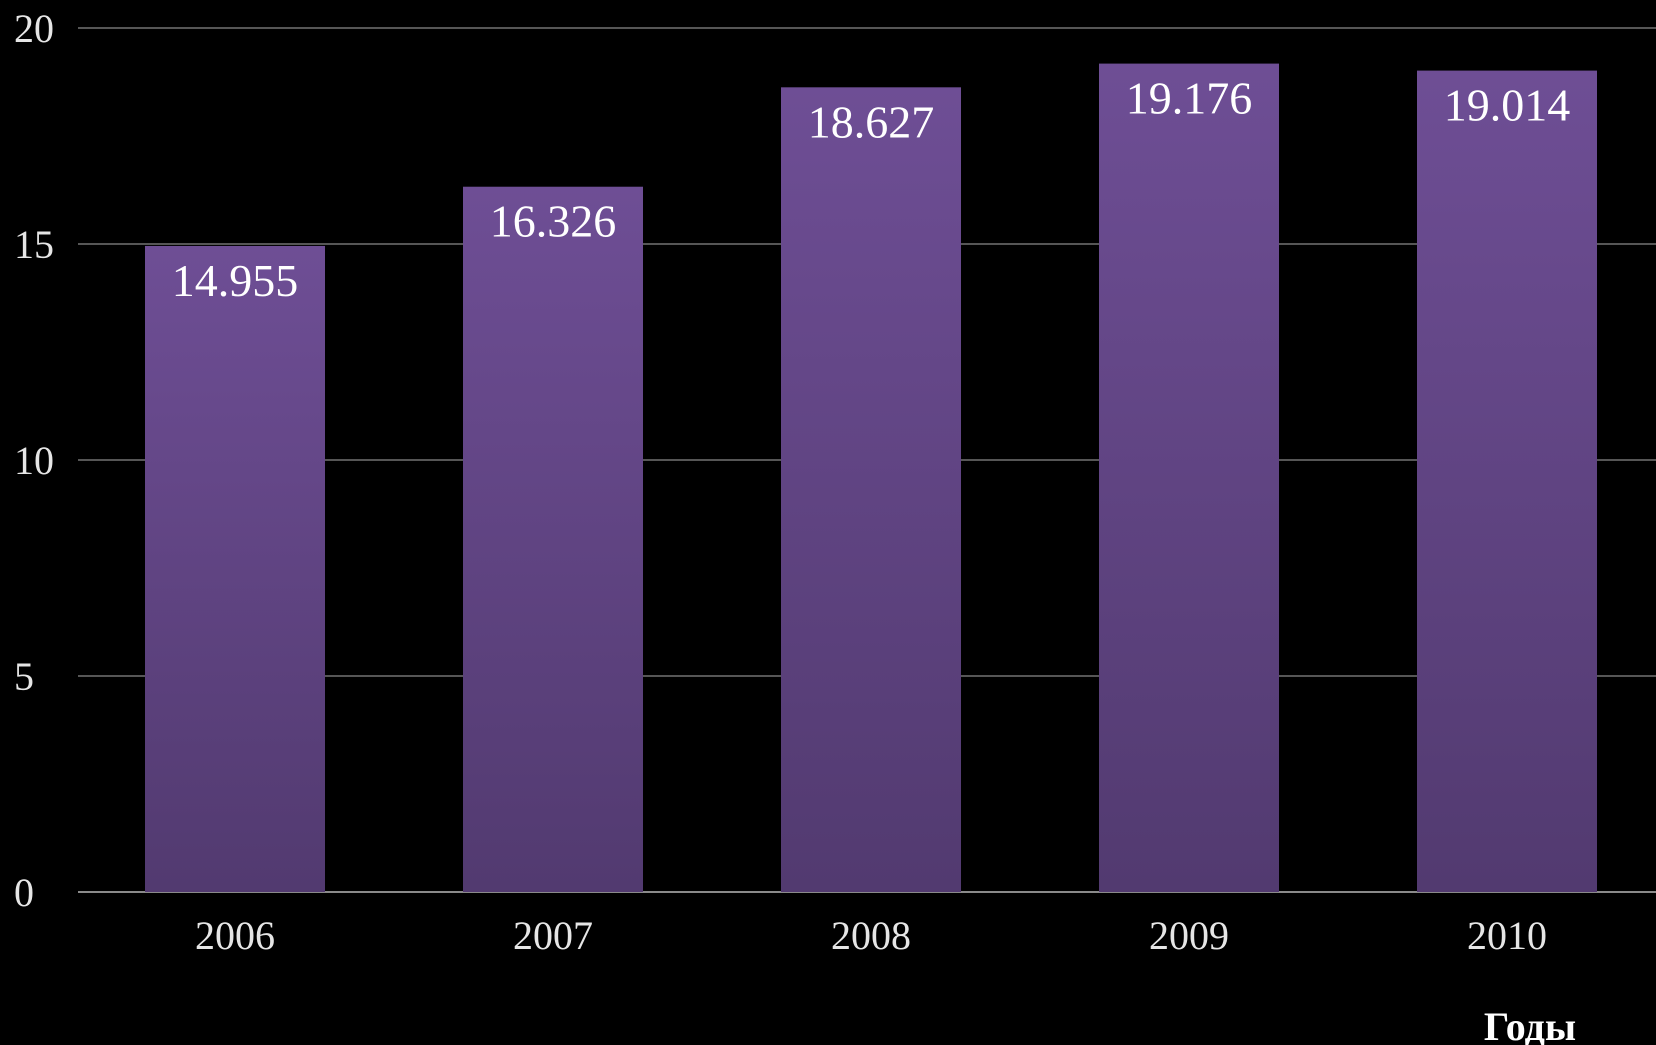 The image size is (1656, 1045). What do you see at coordinates (235, 280) in the screenshot?
I see `data-label-2006: 14.955` at bounding box center [235, 280].